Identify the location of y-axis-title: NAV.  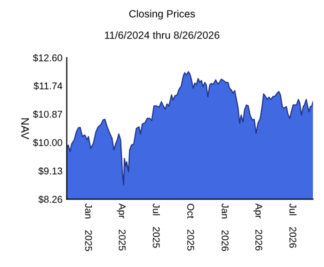
(25, 129).